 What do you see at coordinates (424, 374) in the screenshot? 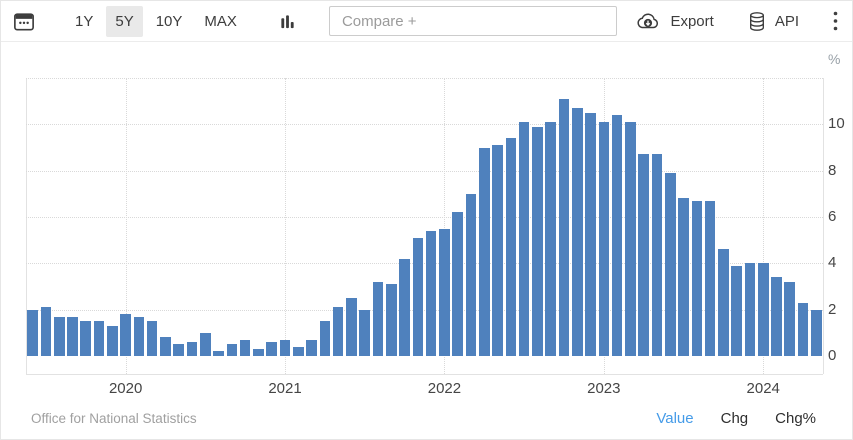
I see `plot-border-bottom` at bounding box center [424, 374].